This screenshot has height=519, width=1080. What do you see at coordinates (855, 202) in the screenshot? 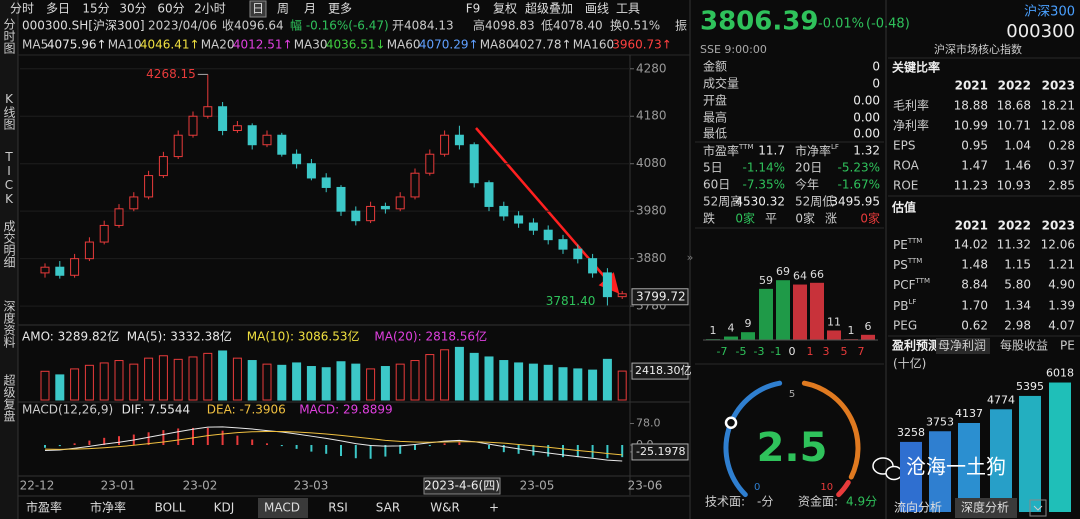
I see `pair-value: 3495.95` at bounding box center [855, 202].